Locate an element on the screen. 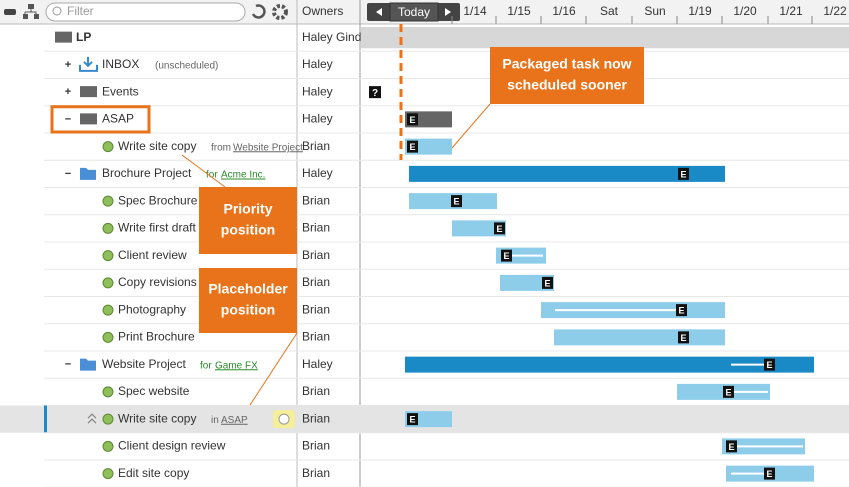 The height and width of the screenshot is (487, 849). filter-placeholder: Filter is located at coordinates (80, 11).